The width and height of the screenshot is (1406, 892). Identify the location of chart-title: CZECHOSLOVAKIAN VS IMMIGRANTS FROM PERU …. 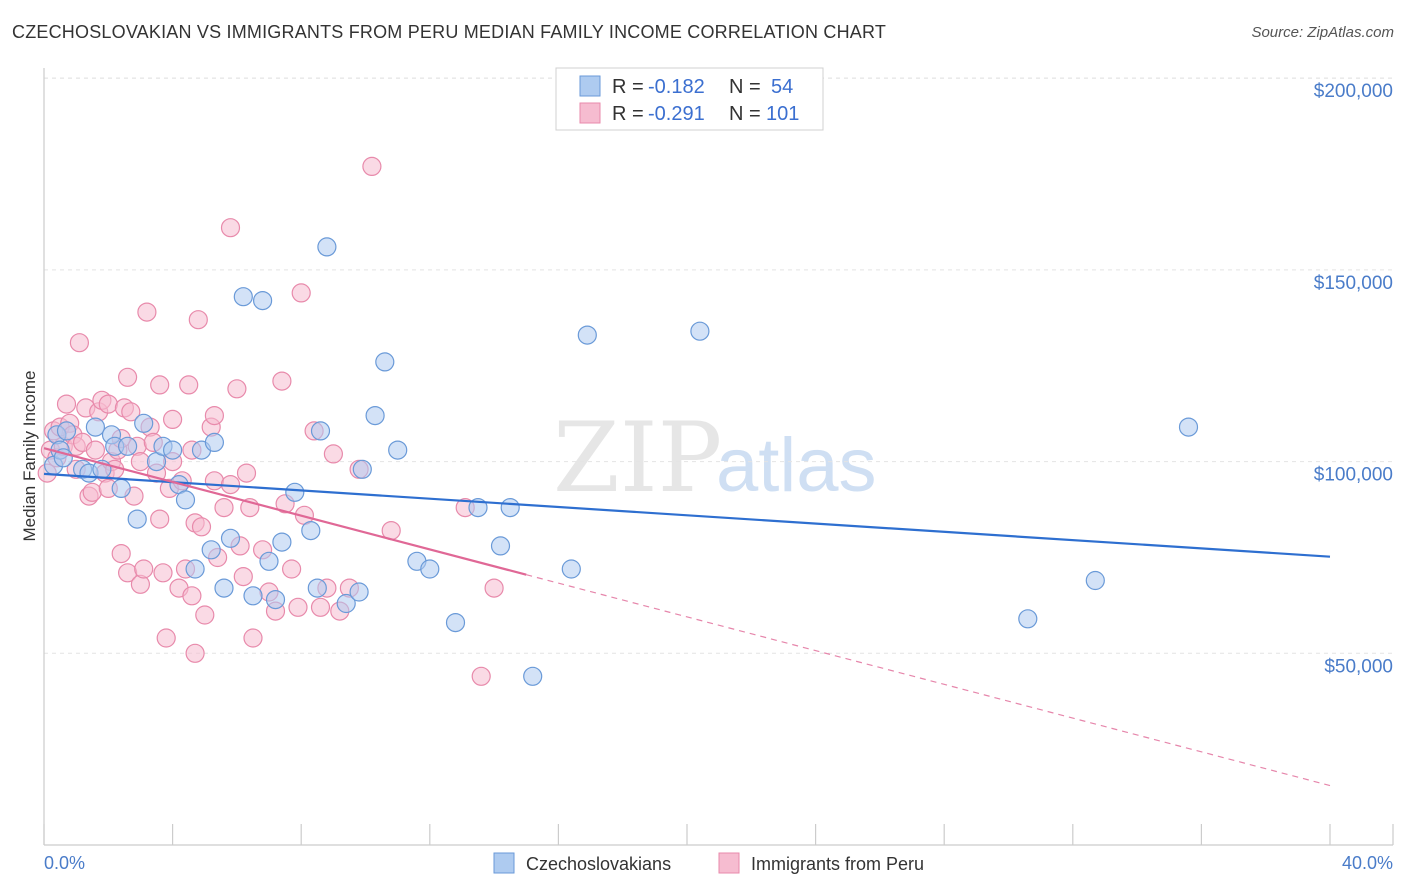
(449, 32).